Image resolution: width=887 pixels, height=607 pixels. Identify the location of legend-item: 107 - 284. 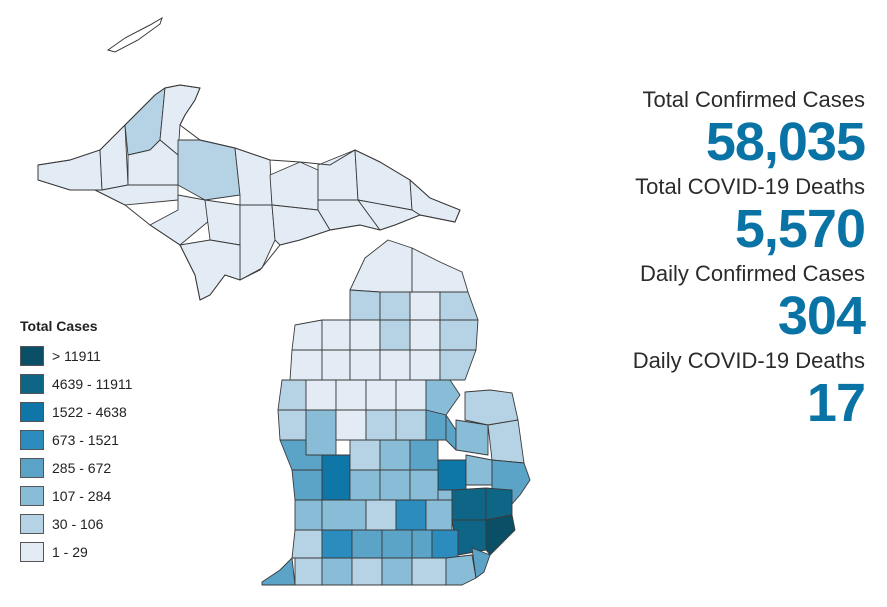
(110, 496).